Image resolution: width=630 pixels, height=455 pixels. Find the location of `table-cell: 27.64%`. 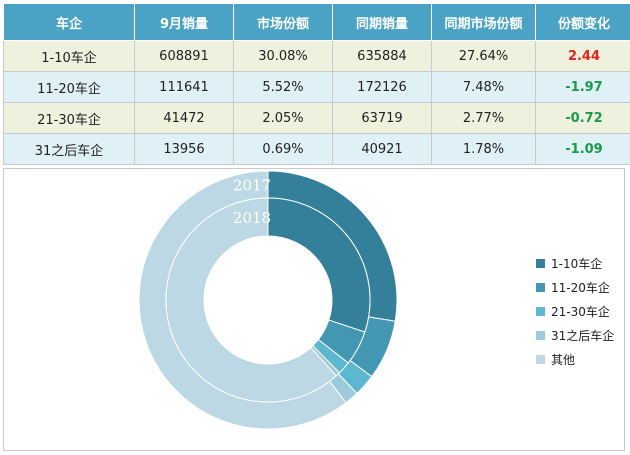

table-cell: 27.64% is located at coordinates (483, 56).